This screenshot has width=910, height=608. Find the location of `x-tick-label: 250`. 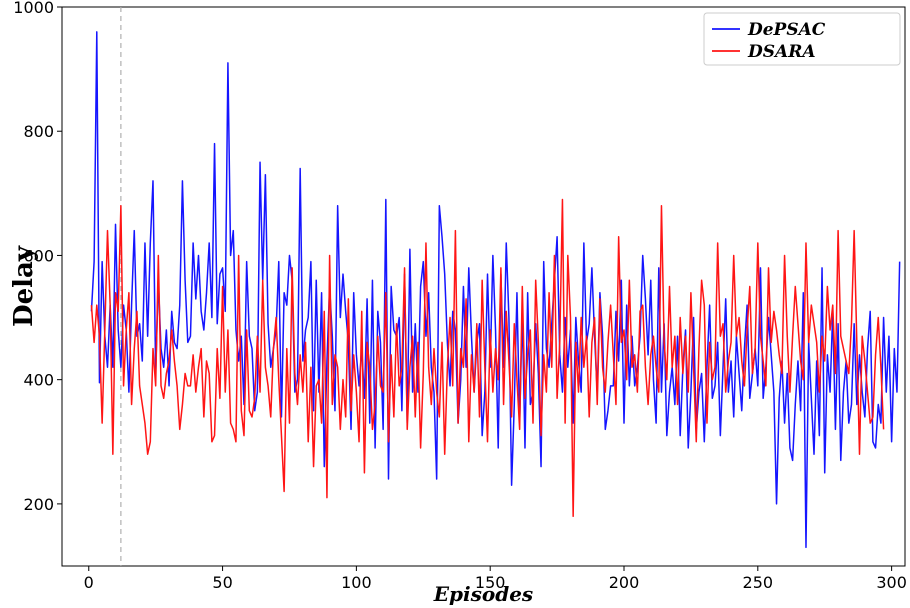

x-tick-label: 250 is located at coordinates (758, 582).